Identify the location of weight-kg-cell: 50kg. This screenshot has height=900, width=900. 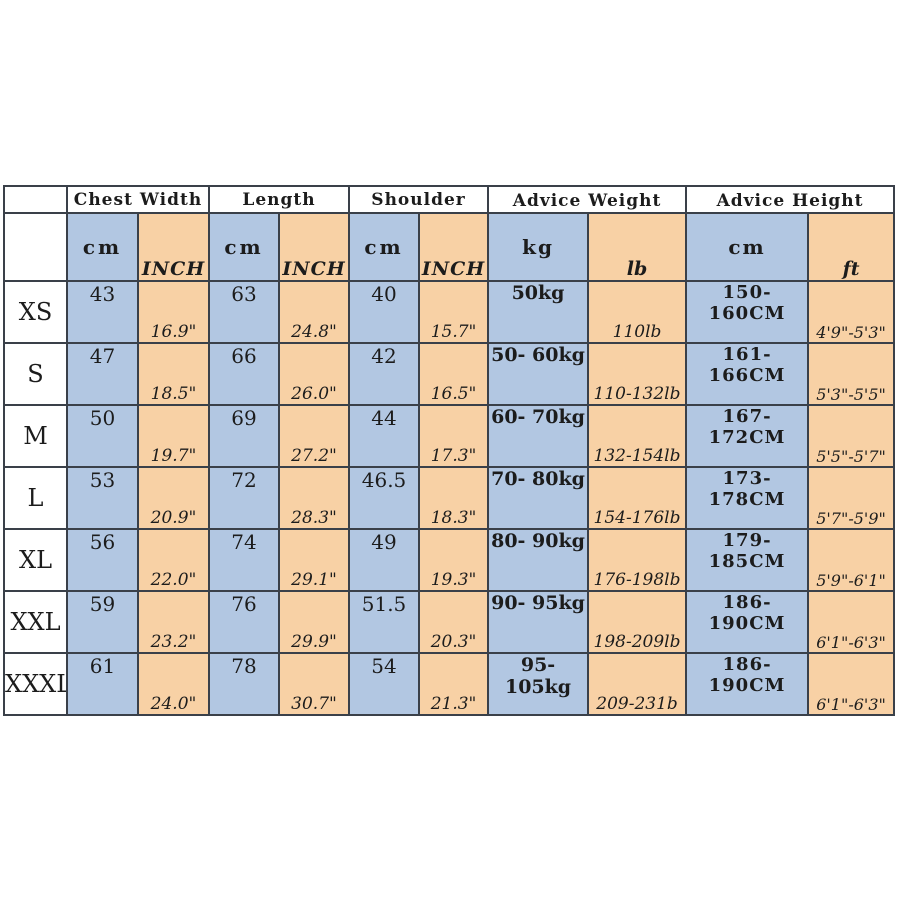
(538, 312).